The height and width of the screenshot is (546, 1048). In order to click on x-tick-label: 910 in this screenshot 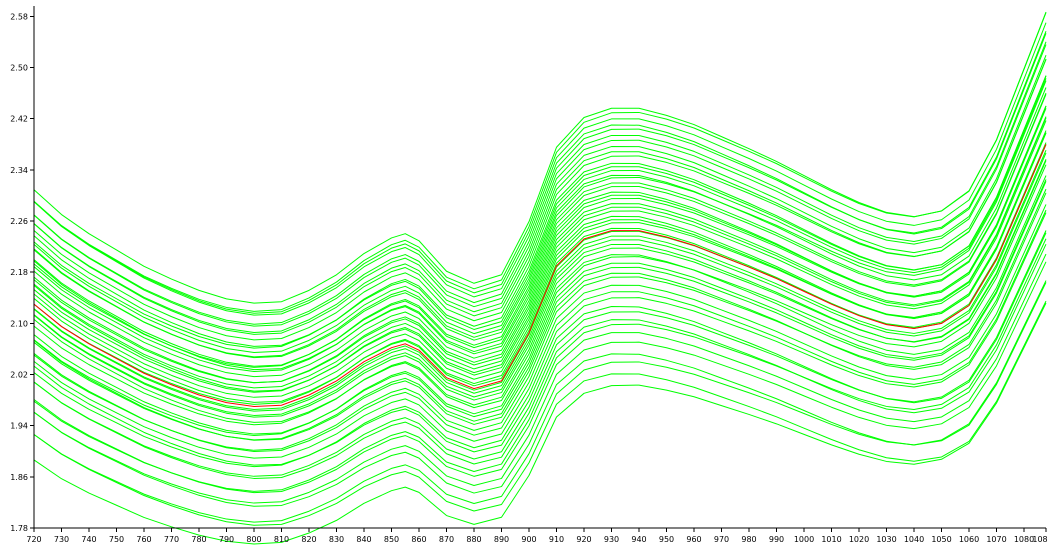, I will do `click(556, 539)`.